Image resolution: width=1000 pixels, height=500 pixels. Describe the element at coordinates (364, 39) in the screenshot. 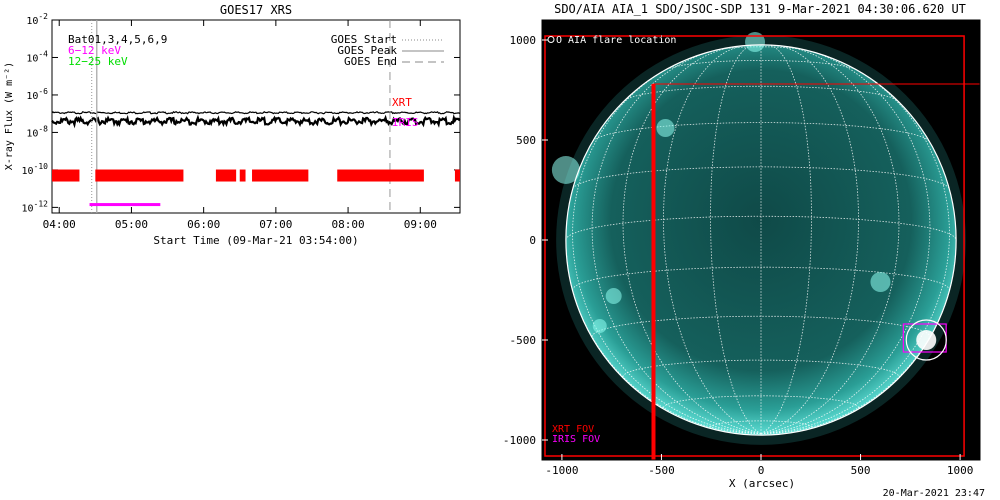

I see `legend-goes-start: GOES Start` at that location.